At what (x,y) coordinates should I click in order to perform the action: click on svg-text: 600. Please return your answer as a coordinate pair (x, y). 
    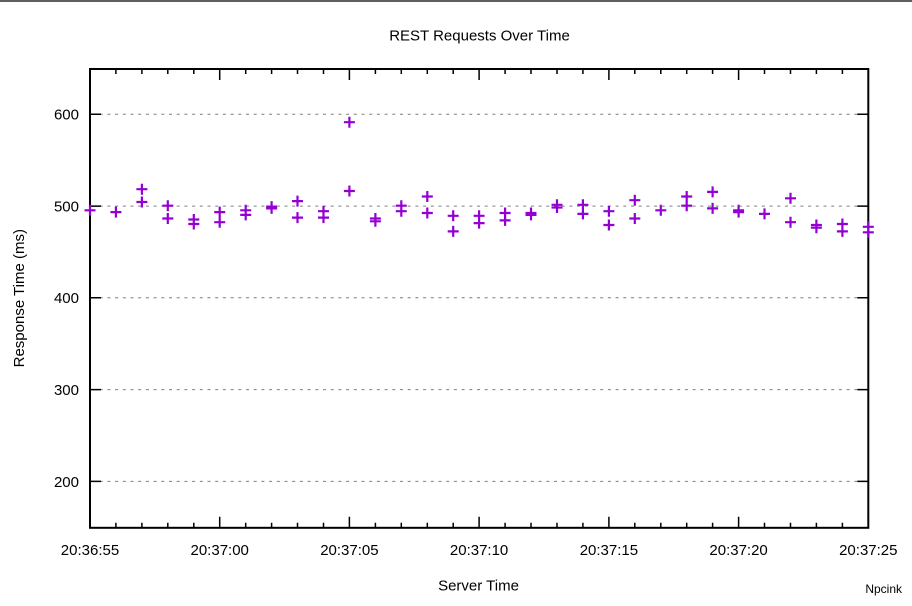
    Looking at the image, I should click on (66, 115).